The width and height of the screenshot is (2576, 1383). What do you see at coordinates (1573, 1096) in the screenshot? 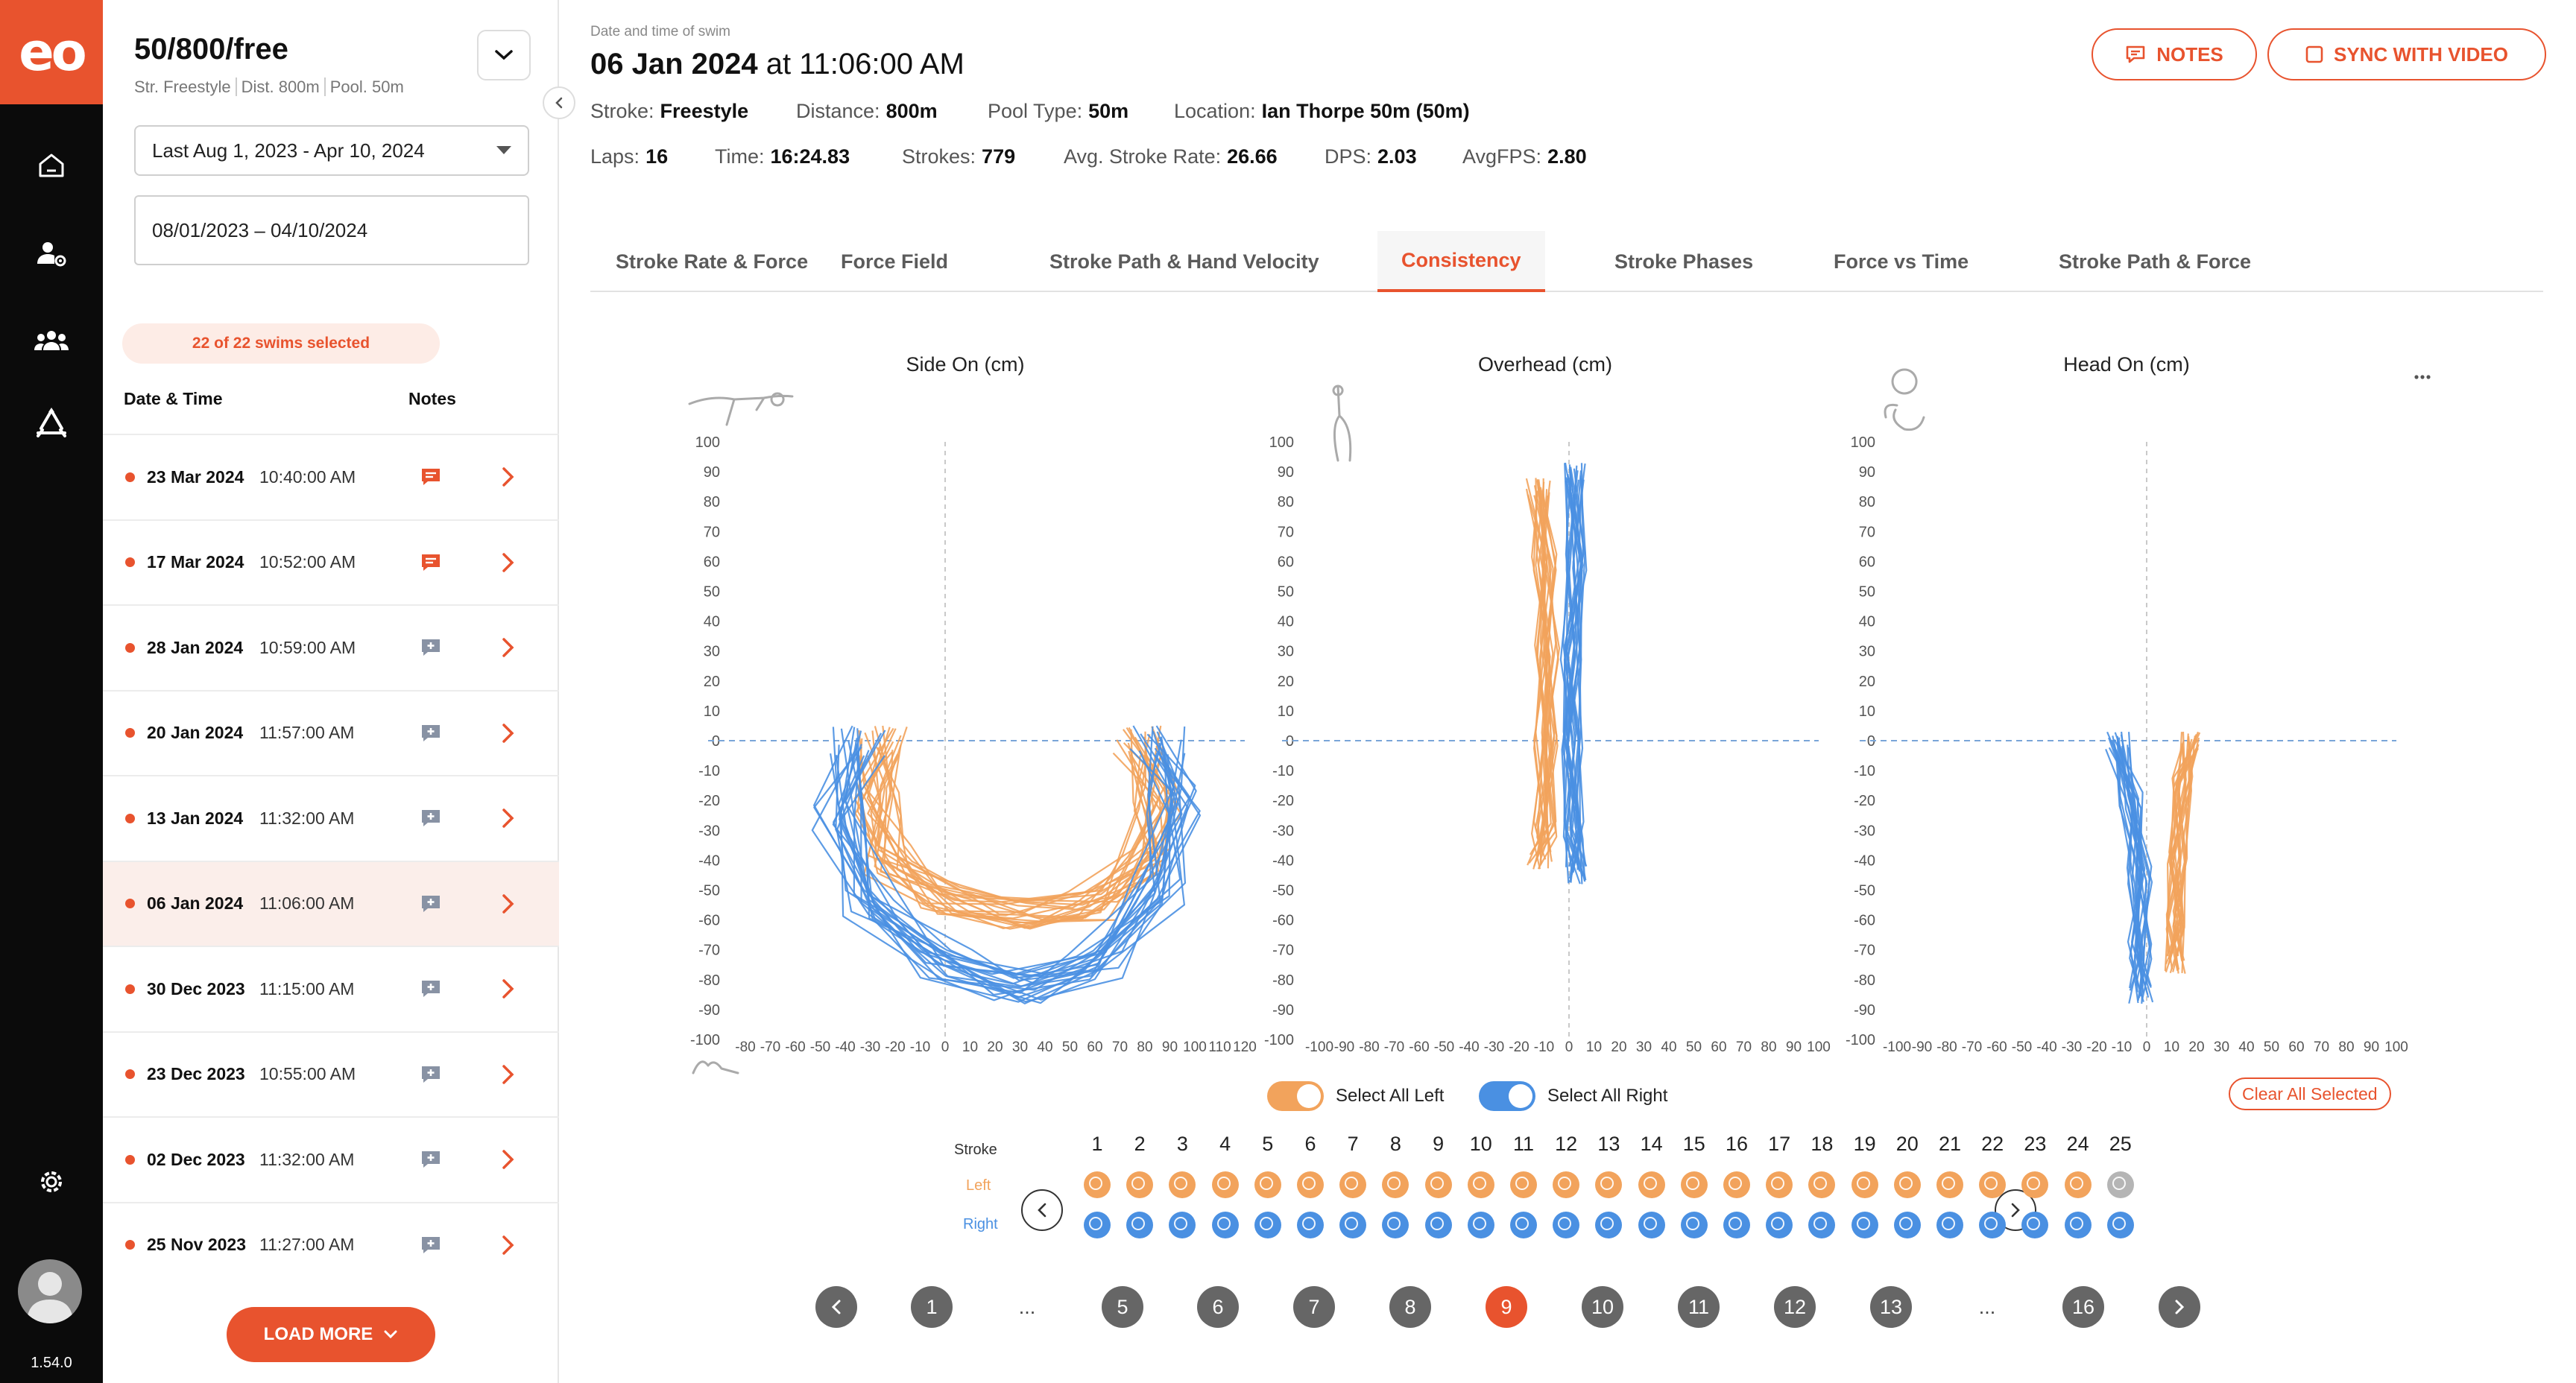
I see `select-all-right-toggle: Select All Right` at bounding box center [1573, 1096].